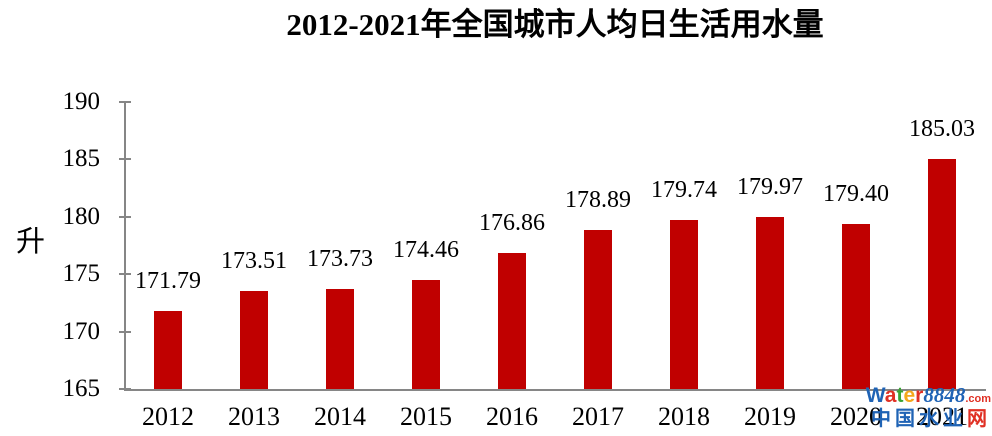 Image resolution: width=992 pixels, height=436 pixels. What do you see at coordinates (168, 350) in the screenshot?
I see `bar-2012` at bounding box center [168, 350].